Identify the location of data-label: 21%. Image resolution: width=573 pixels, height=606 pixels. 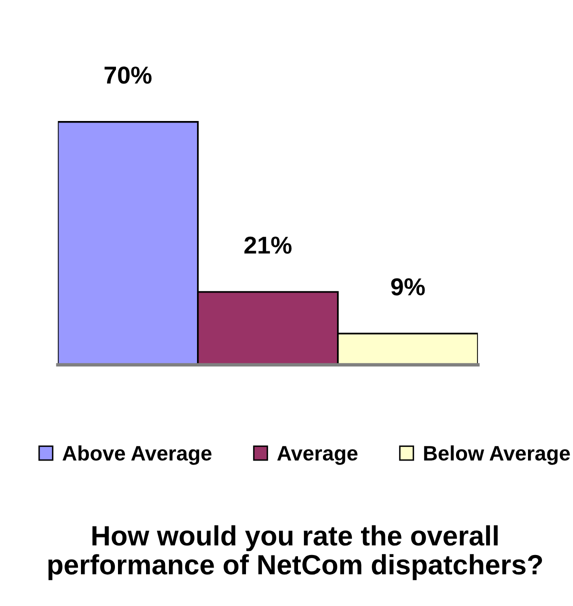
(268, 245).